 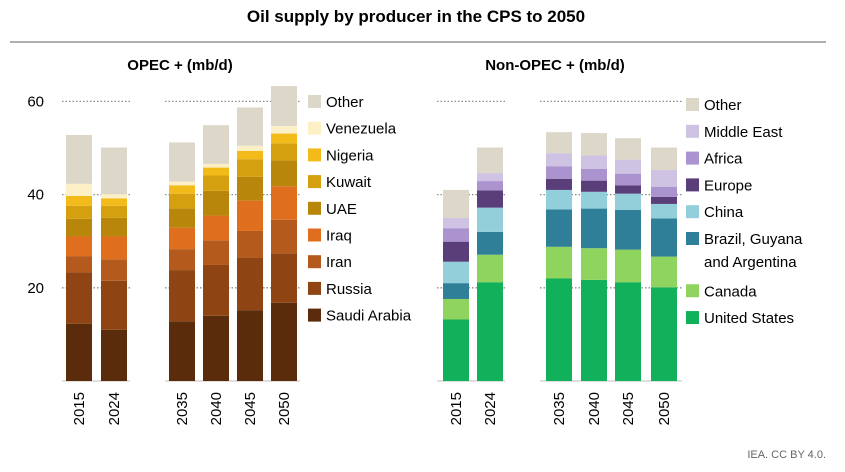 I want to click on non-opec-bar-2015-middle-east, so click(x=456, y=223).